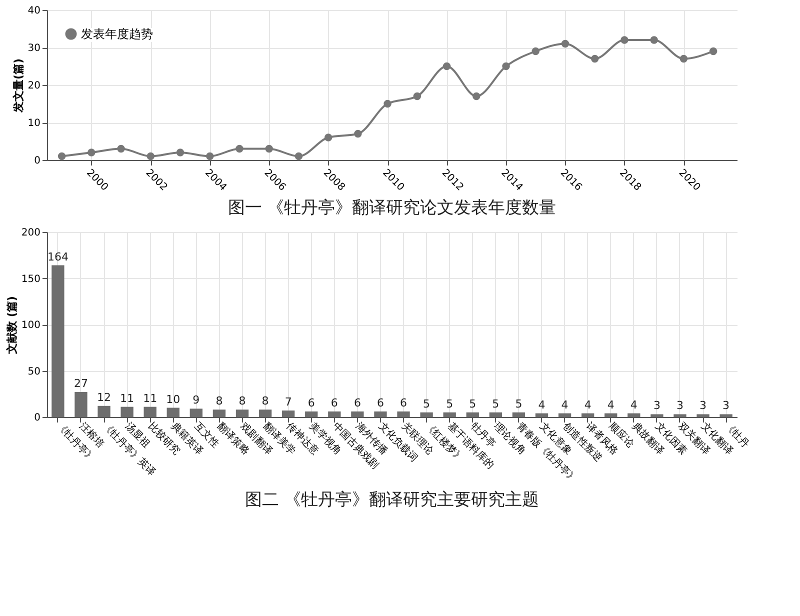 This screenshot has height=616, width=800. I want to click on y-tick-label: 30, so click(34, 48).